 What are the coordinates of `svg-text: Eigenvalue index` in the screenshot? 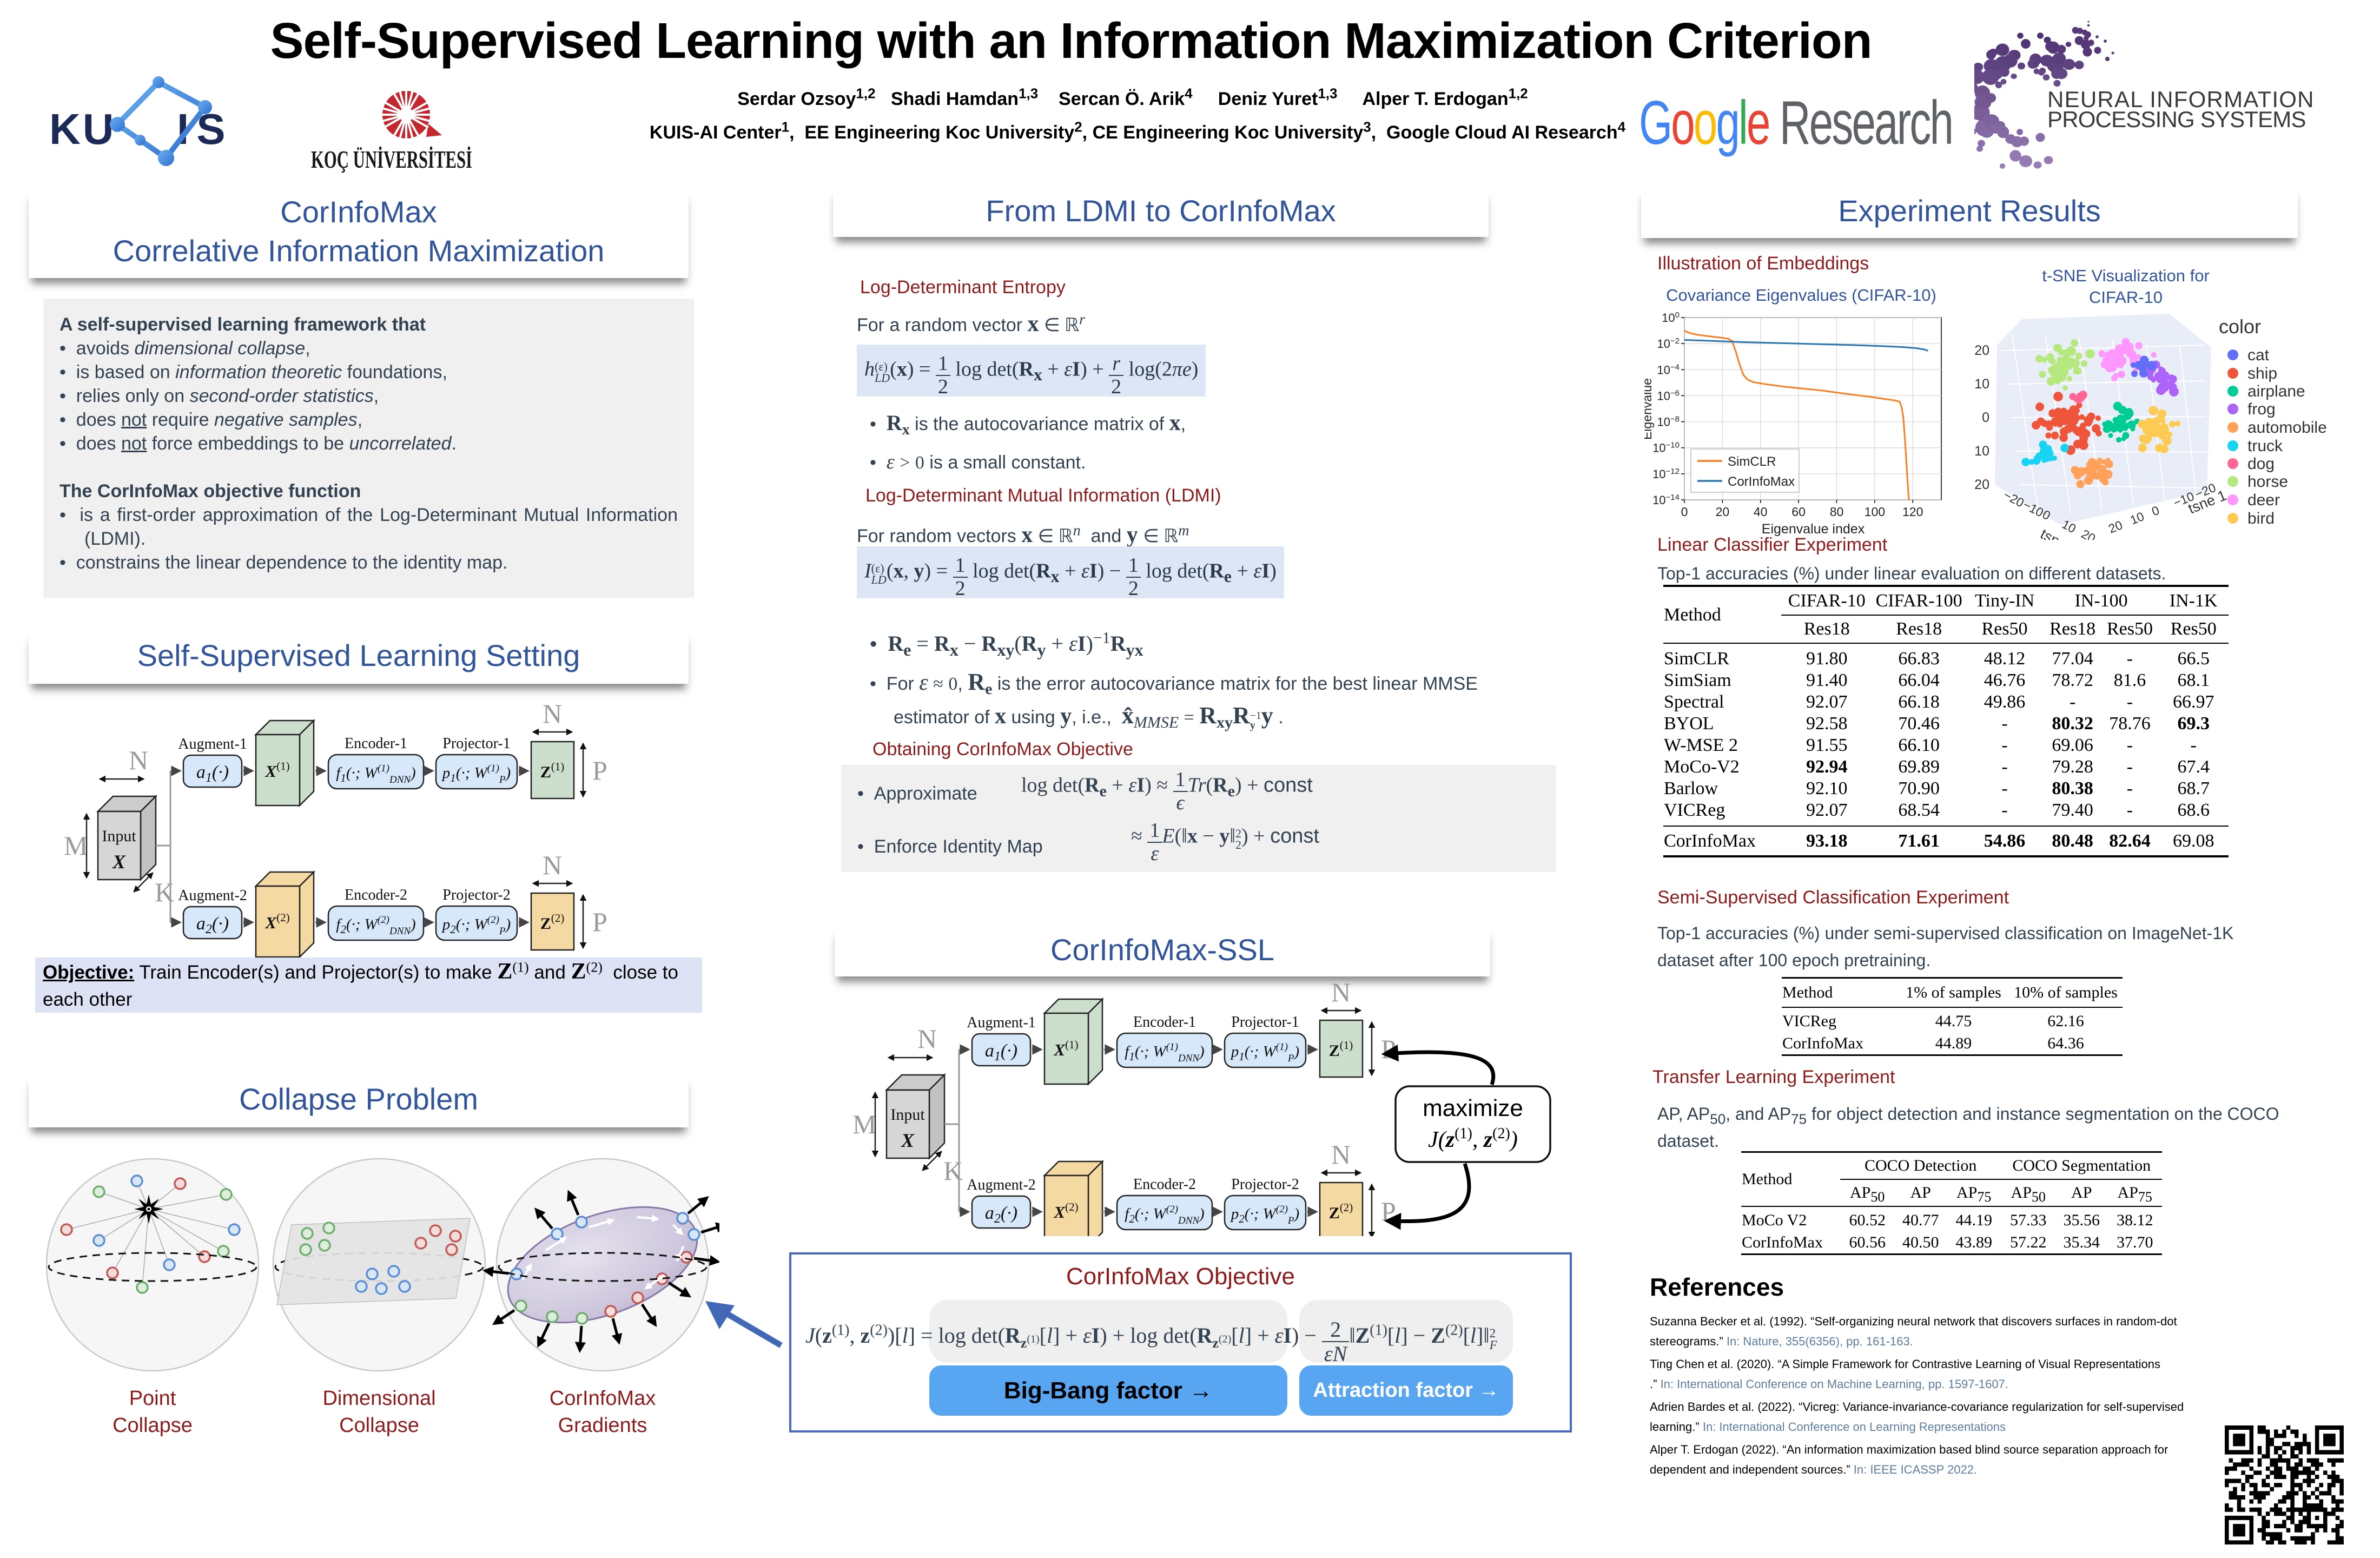 It's located at (1813, 529).